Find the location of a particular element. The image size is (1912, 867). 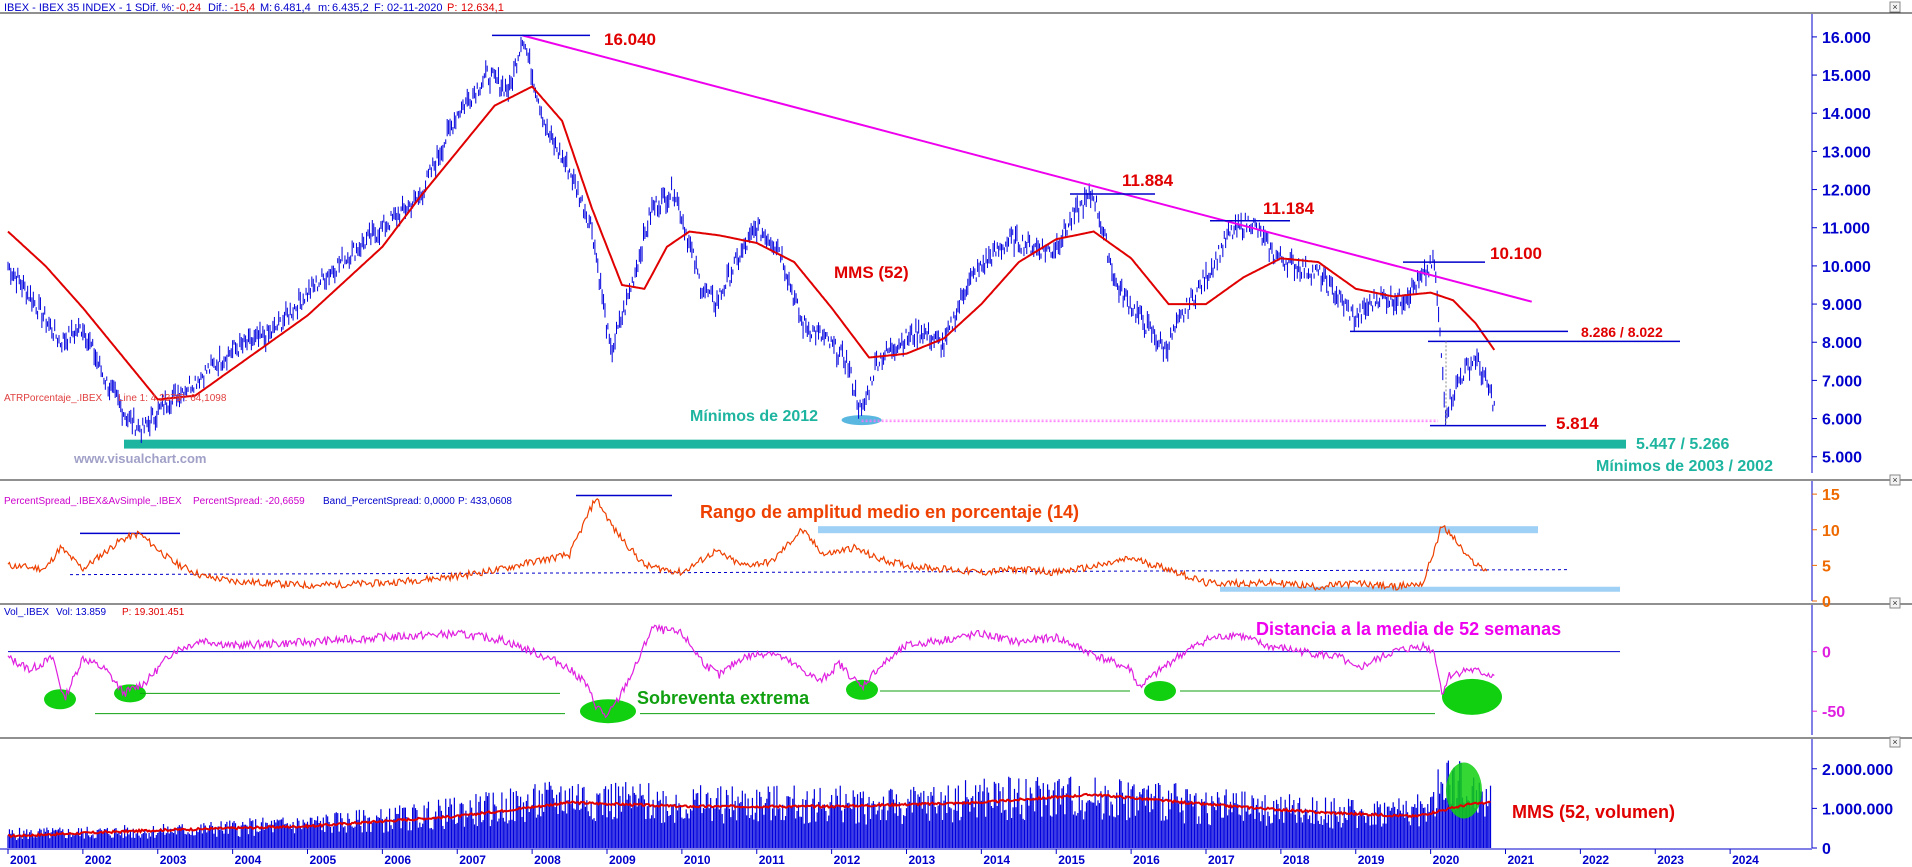

atr-header-line: Line 1: 4,2375 is located at coordinates (150, 398).